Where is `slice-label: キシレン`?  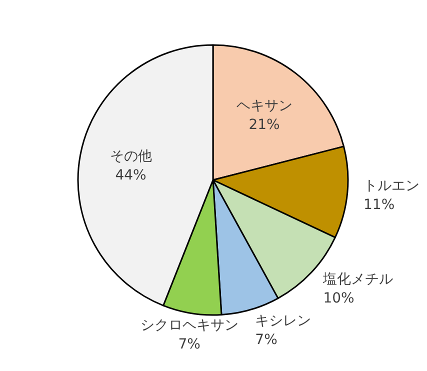 slice-label: キシレン is located at coordinates (283, 321).